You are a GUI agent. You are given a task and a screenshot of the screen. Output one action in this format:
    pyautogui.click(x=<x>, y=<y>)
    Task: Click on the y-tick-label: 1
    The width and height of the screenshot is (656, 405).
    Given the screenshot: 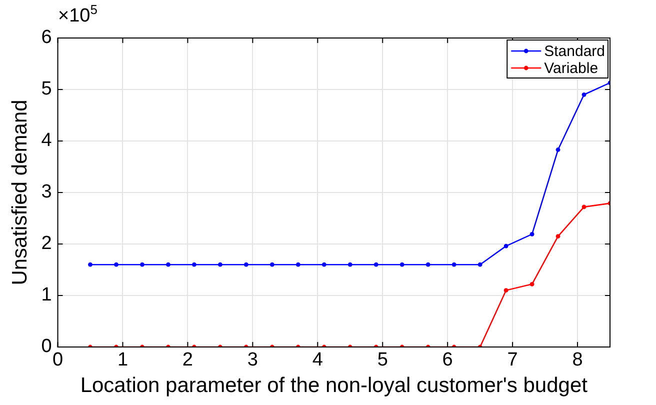 What is the action you would take?
    pyautogui.click(x=46, y=295)
    